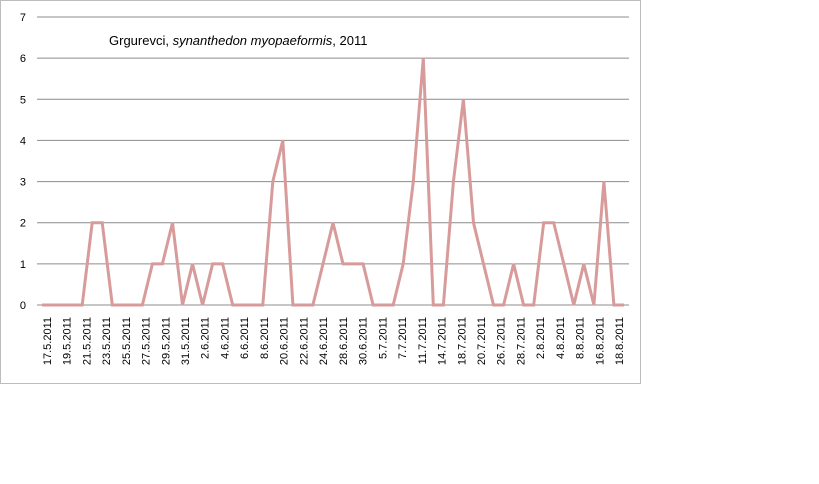  I want to click on x-tick-label: 21.5.2011, so click(87, 341).